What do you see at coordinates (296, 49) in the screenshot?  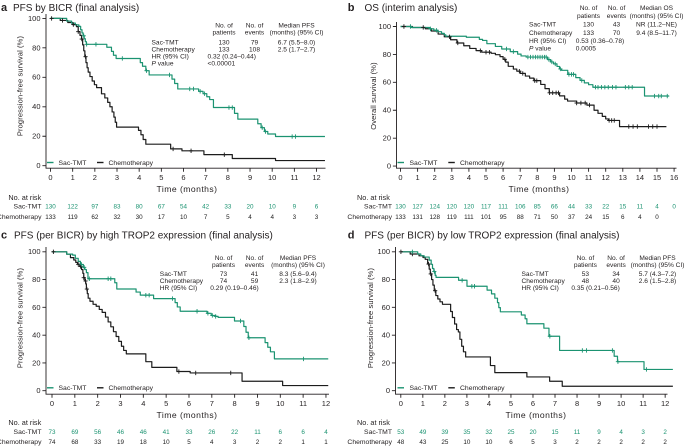 I see `svg-text: 2.5 (1.7–2.7)` at bounding box center [296, 49].